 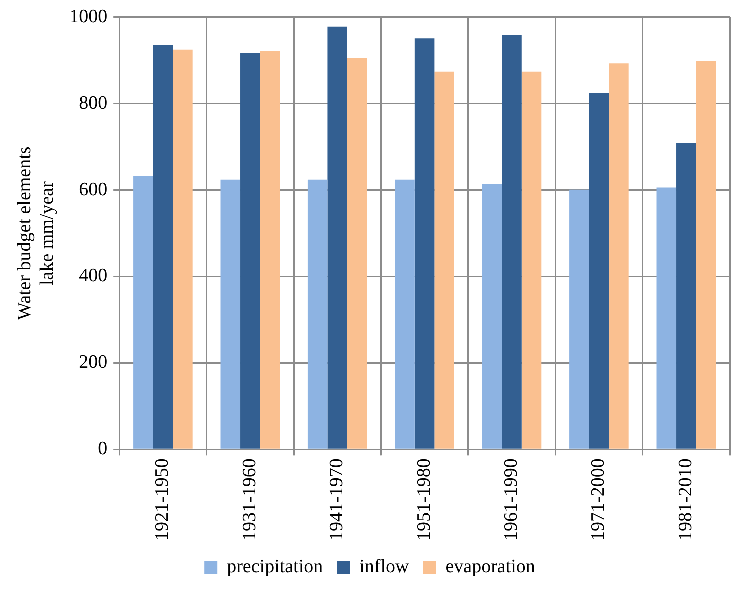 I want to click on legend-label: precipitation, so click(x=275, y=567).